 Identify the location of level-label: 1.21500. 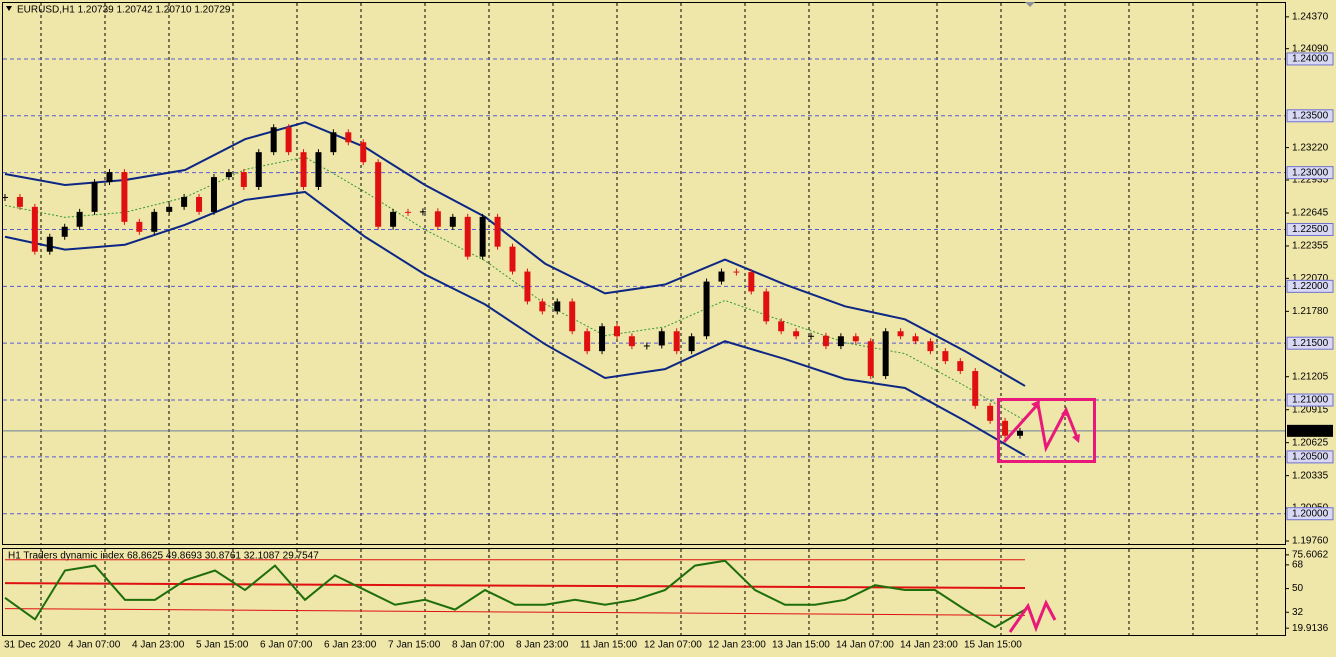
(1310, 343).